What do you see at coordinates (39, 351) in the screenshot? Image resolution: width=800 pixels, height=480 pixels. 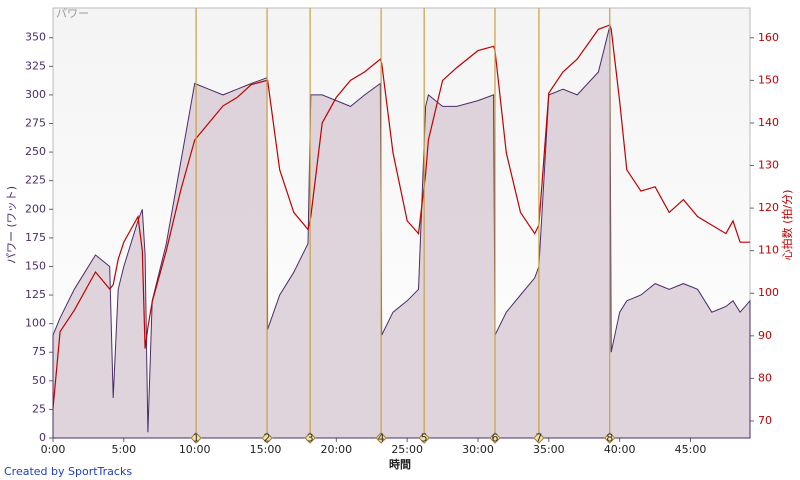 I see `y-tick-label: 75` at bounding box center [39, 351].